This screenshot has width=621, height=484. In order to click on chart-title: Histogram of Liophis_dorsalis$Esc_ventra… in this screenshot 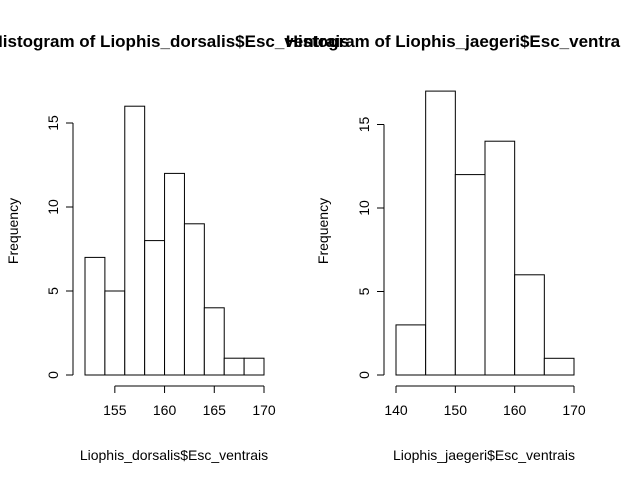, I will do `click(175, 41)`.